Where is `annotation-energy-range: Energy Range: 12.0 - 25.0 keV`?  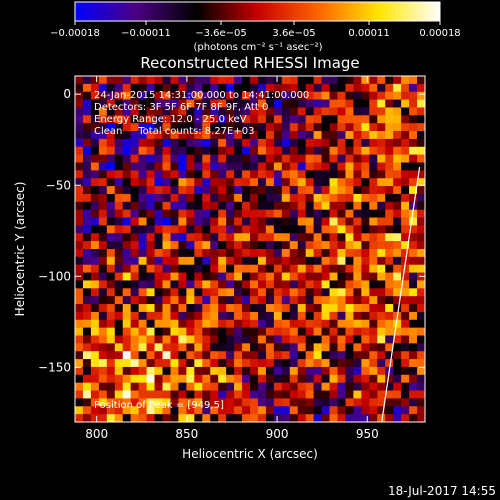 annotation-energy-range: Energy Range: 12.0 - 25.0 keV is located at coordinates (170, 119).